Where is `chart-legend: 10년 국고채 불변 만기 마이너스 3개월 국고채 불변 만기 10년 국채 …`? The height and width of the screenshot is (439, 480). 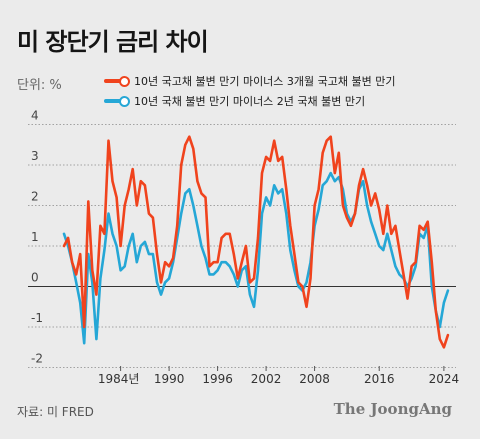 chart-legend: 10년 국고채 불변 만기 마이너스 3개월 국고채 불변 만기 10년 국채 … is located at coordinates (250, 91).